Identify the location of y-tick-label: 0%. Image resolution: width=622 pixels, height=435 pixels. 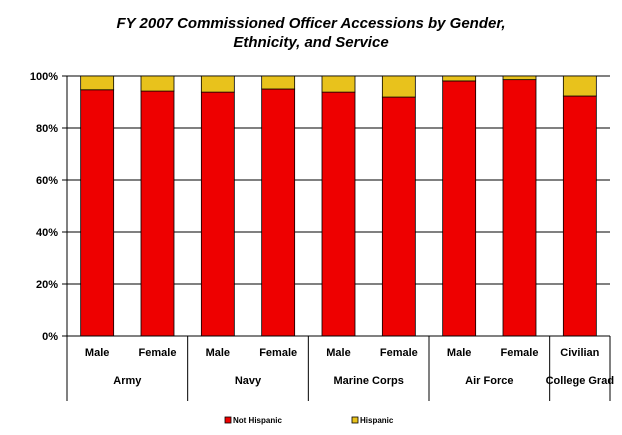
(50, 337).